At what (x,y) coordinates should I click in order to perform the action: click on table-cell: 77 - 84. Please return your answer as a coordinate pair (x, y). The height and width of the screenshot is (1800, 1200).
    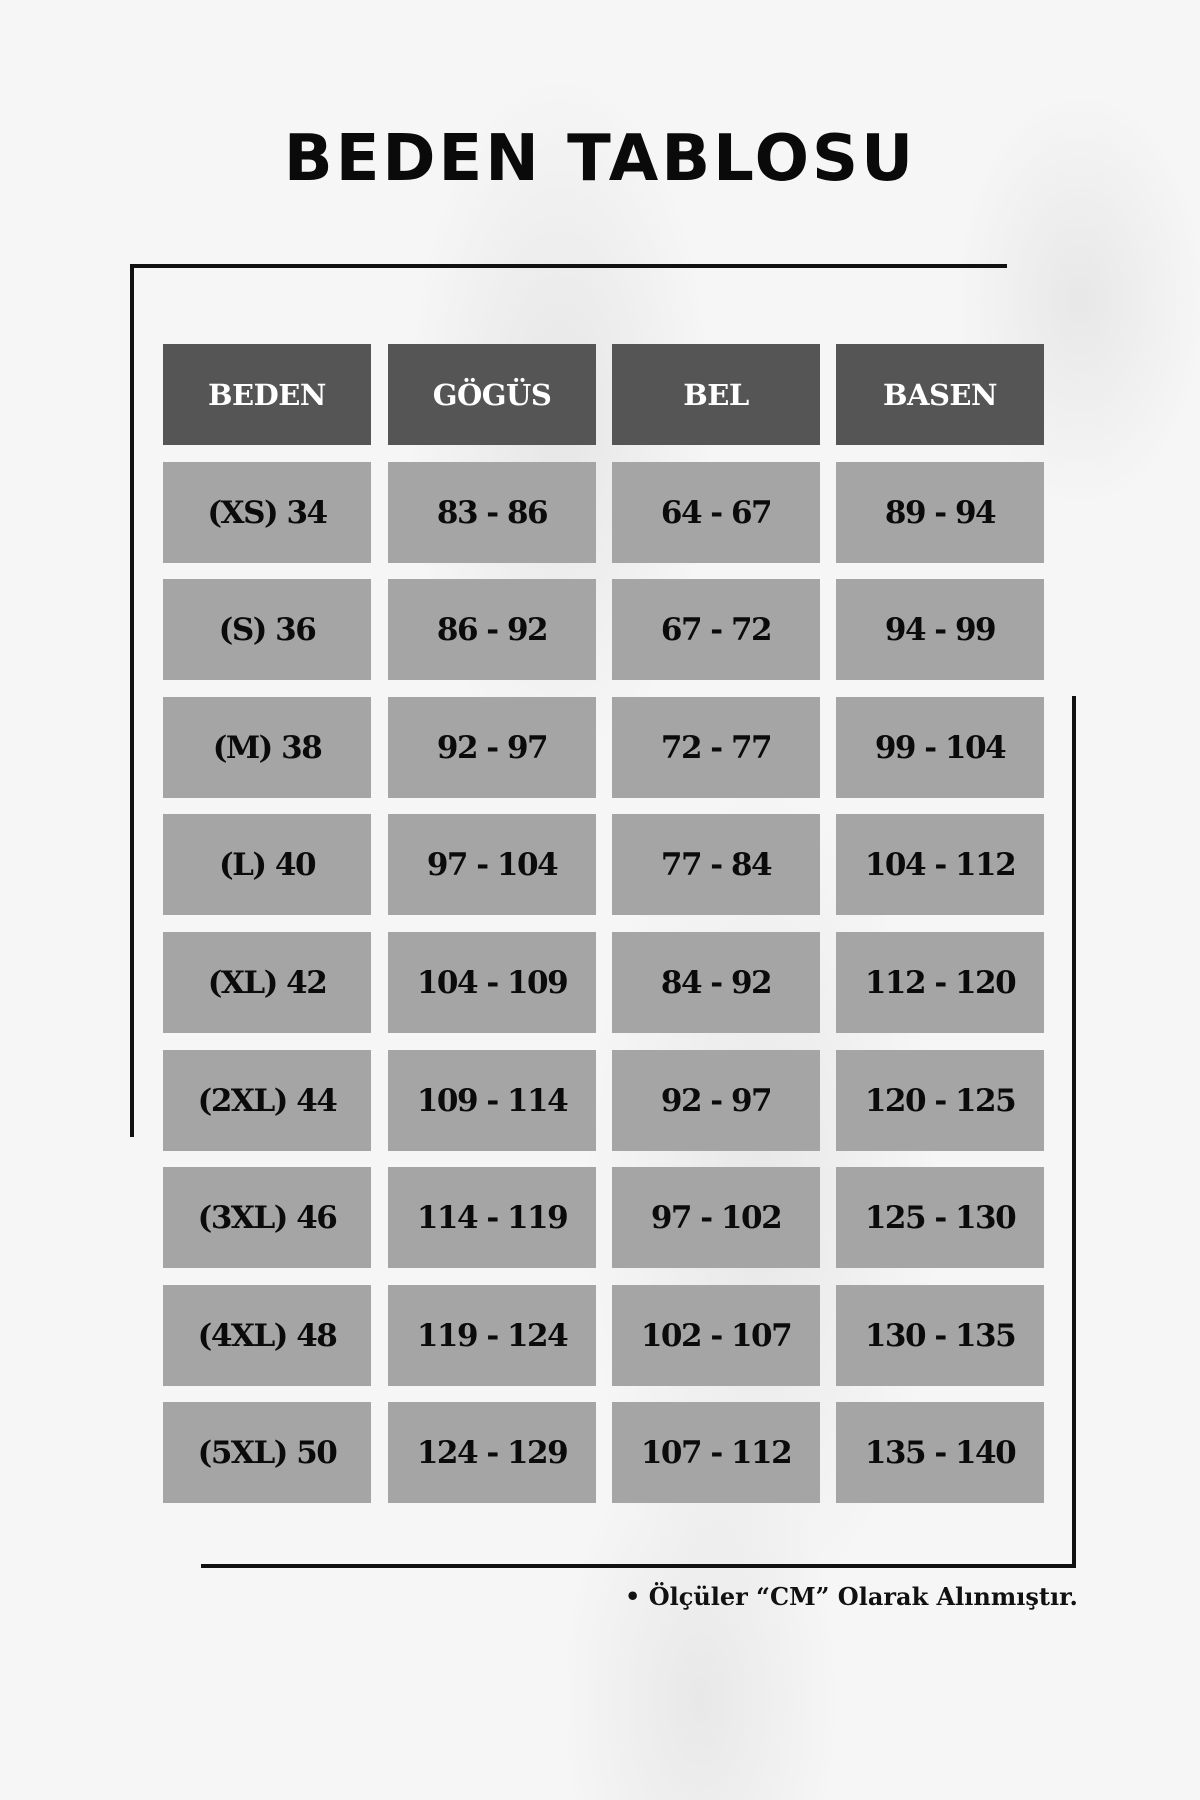
    Looking at the image, I should click on (716, 864).